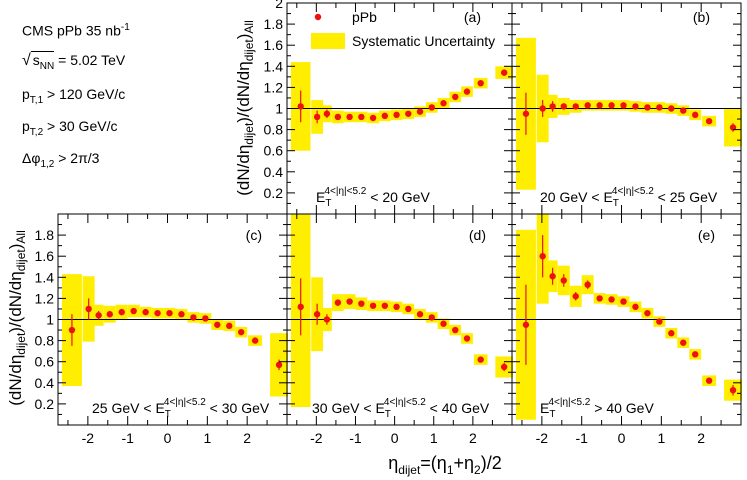 Image resolution: width=747 pixels, height=480 pixels. Describe the element at coordinates (399, 329) in the screenshot. I see `panel-d: -2 -1 0 1 2 (d) 30 GeV < ET4<|η|<5.2 < 40 GeV` at that location.